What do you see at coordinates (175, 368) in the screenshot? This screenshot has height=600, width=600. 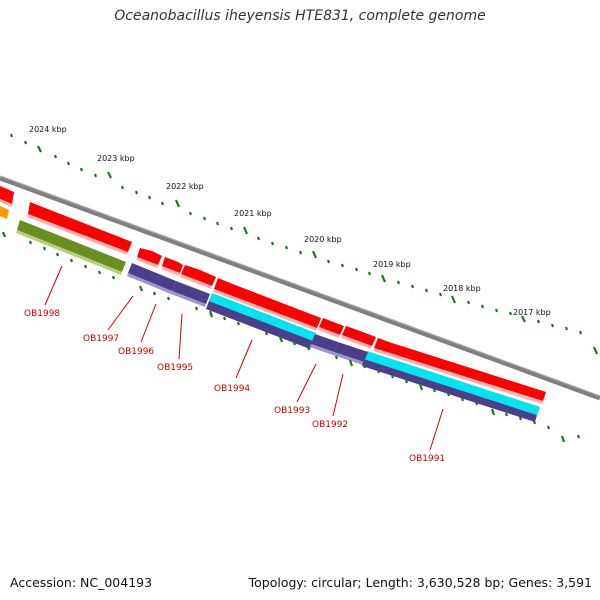 I see `gene-label-ob1995: OB1995` at bounding box center [175, 368].